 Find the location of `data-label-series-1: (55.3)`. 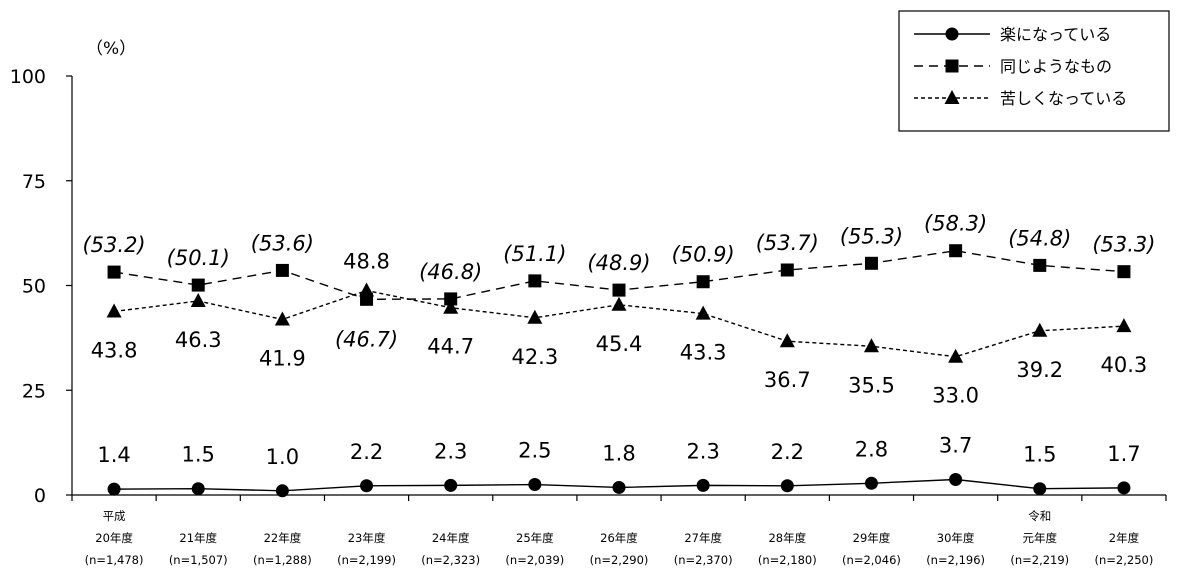

data-label-series-1: (55.3) is located at coordinates (871, 236).